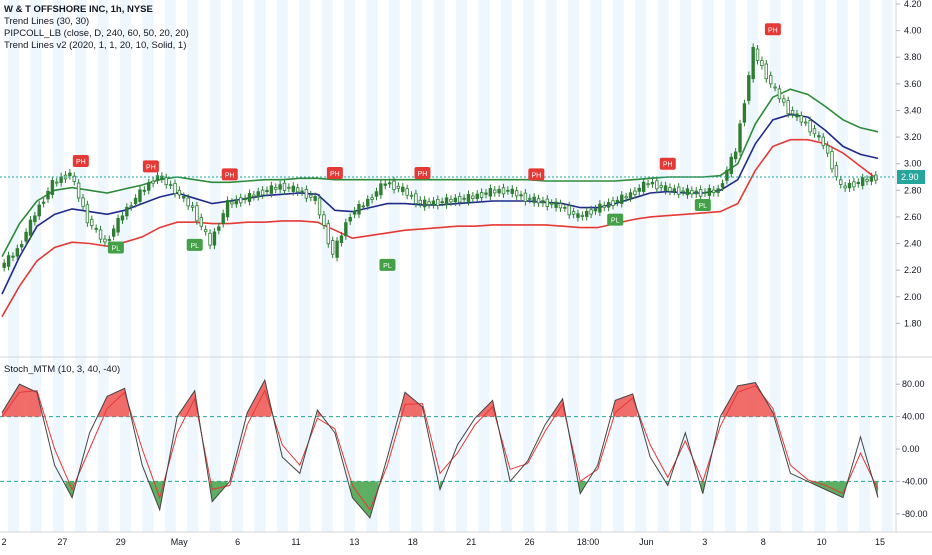  What do you see at coordinates (913, 323) in the screenshot?
I see `price-tick-label: 1.80` at bounding box center [913, 323].